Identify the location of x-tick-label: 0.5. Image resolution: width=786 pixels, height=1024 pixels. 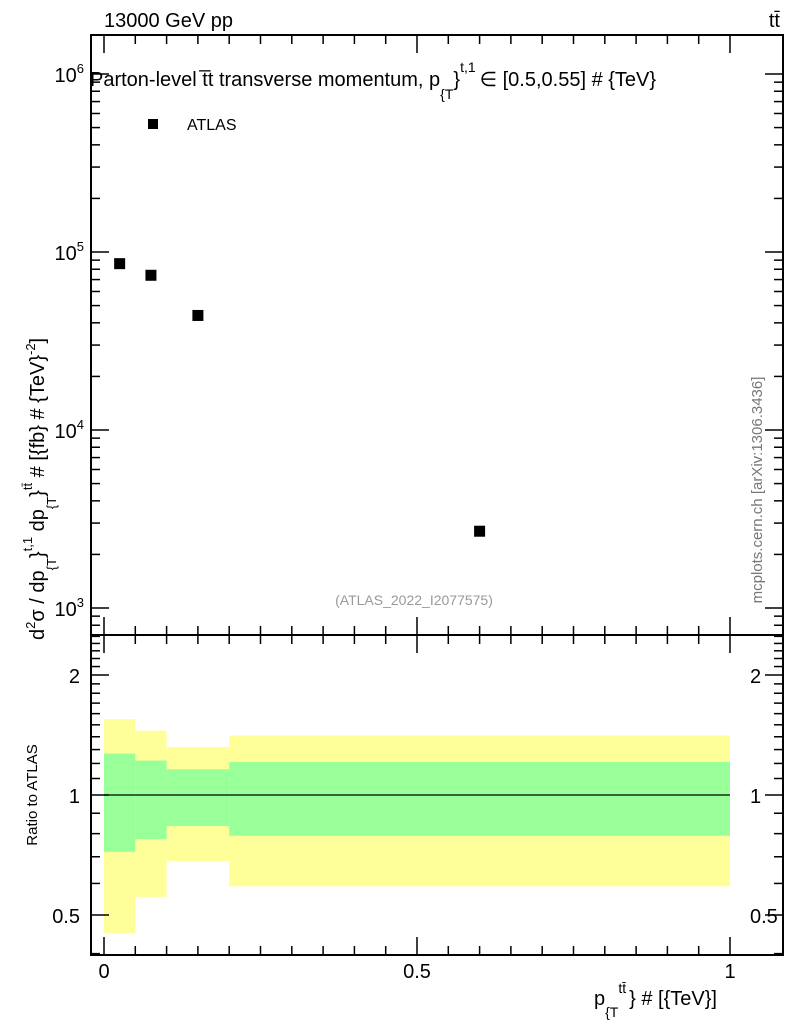
(417, 972).